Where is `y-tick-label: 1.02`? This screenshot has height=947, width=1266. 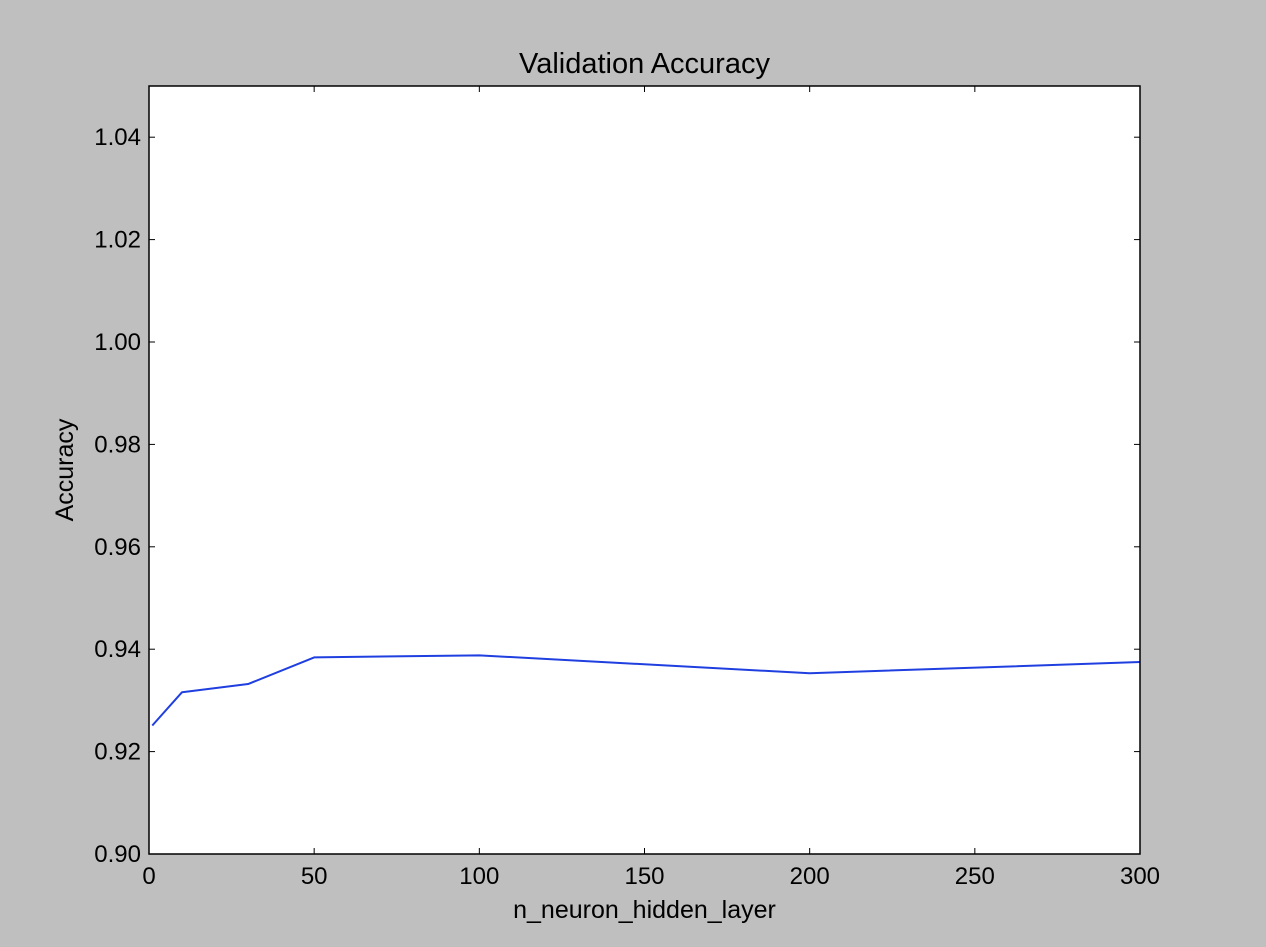
y-tick-label: 1.02 is located at coordinates (117, 240).